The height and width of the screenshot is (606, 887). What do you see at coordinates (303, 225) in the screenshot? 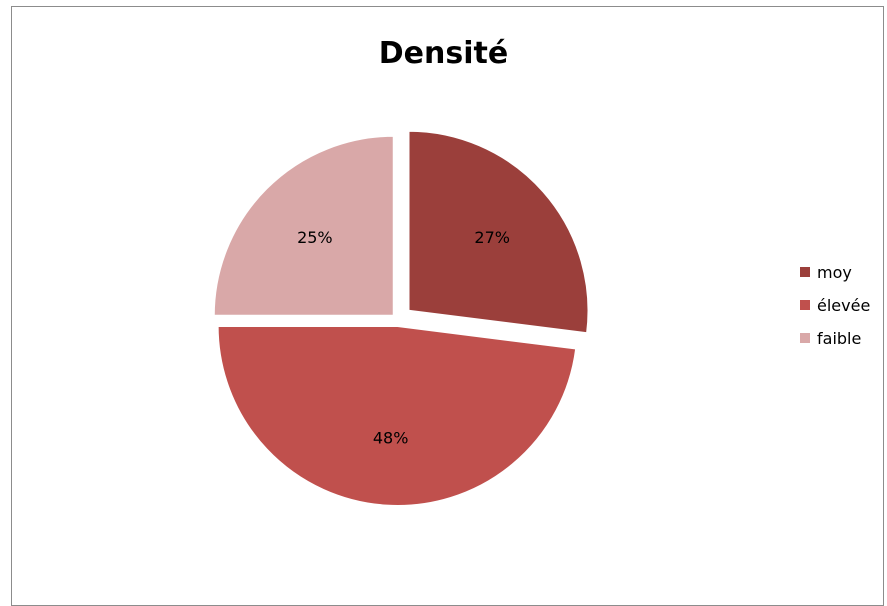
I see `pie-slice-faible` at bounding box center [303, 225].